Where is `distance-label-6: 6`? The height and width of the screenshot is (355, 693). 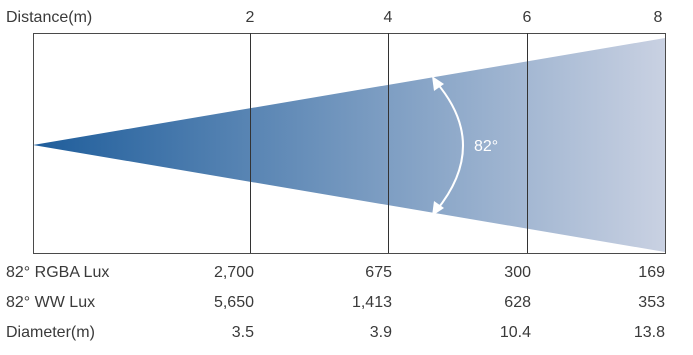
distance-label-6: 6 is located at coordinates (527, 17).